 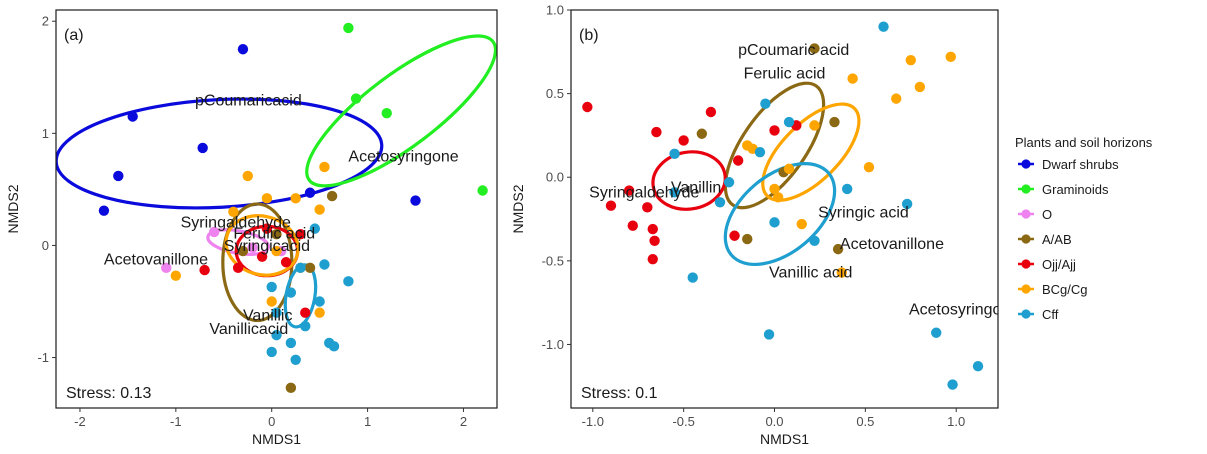 I want to click on legend-item-label: O, so click(x=1047, y=214).